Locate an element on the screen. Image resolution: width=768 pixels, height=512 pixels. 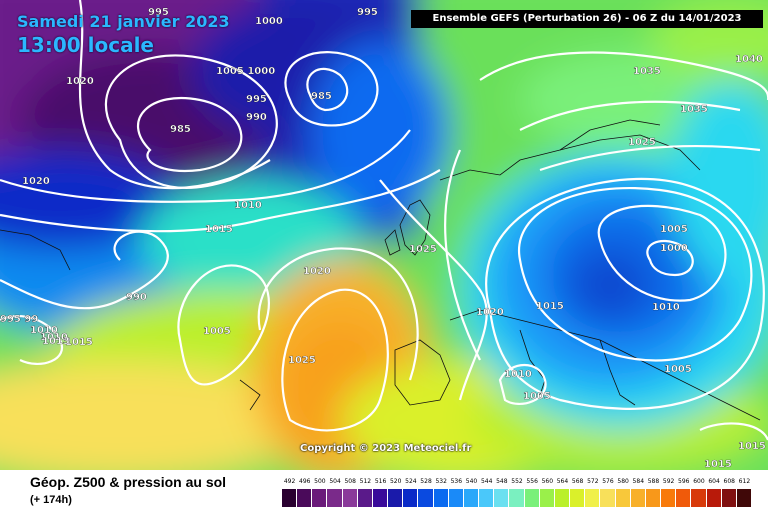
scale-tick-label: 524 is located at coordinates (411, 481).